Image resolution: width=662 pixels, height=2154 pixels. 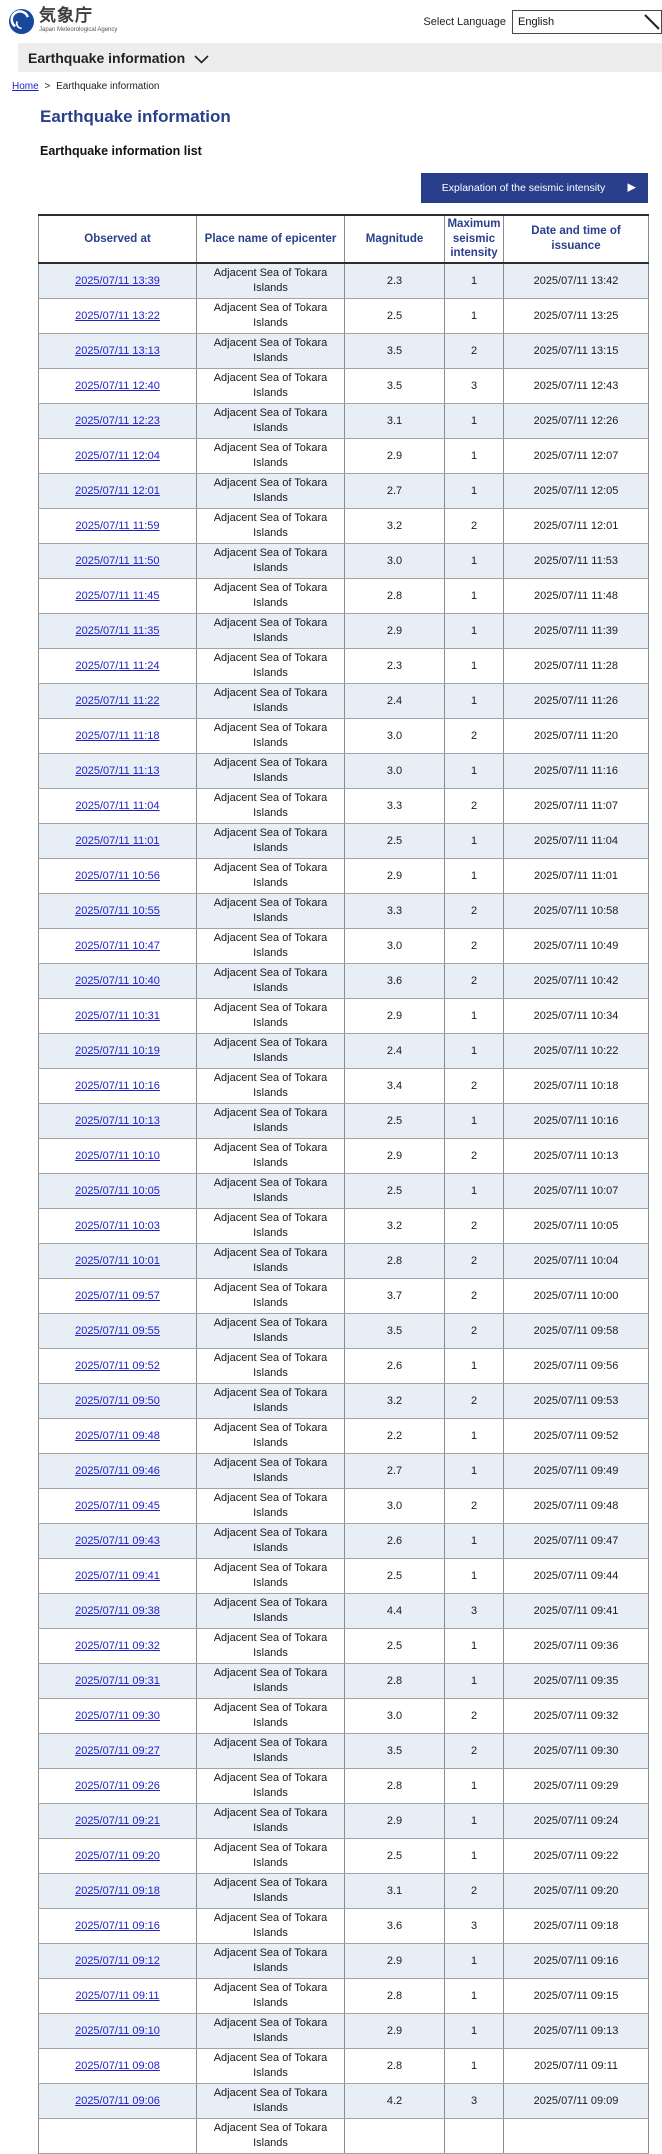 I want to click on observed-at-link: 2025/07/11 09:08, so click(x=117, y=2065).